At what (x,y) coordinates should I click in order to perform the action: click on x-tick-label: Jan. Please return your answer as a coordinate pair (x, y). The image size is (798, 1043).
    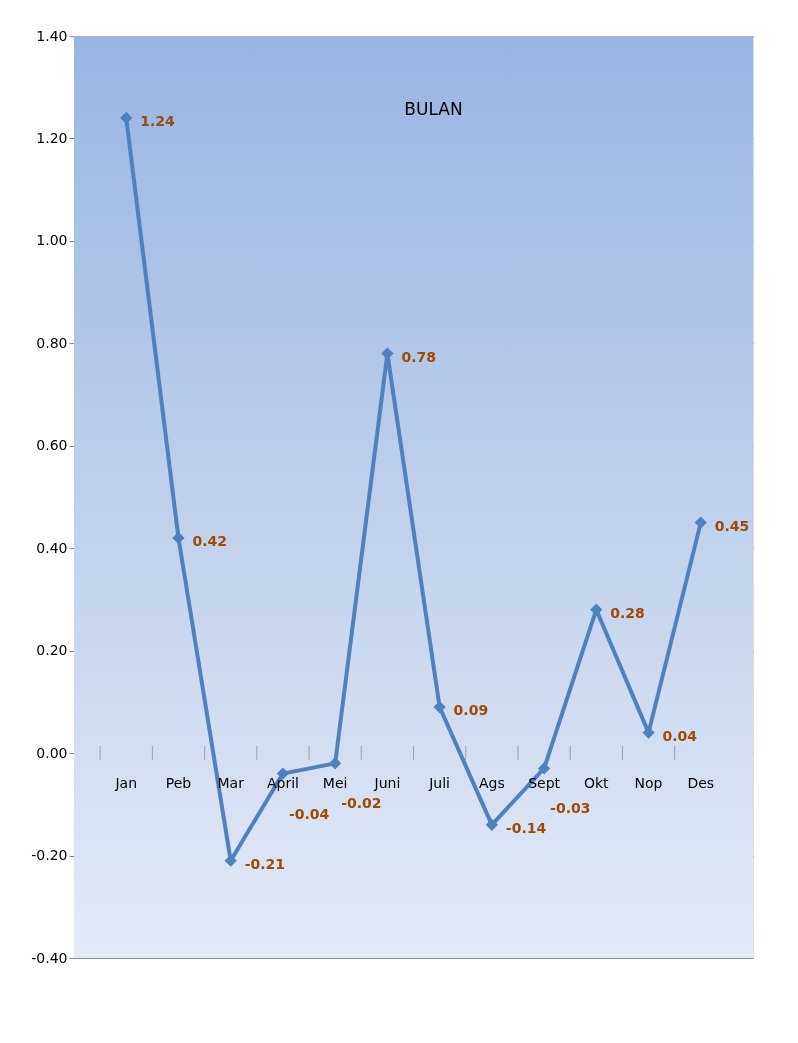
    Looking at the image, I should click on (126, 783).